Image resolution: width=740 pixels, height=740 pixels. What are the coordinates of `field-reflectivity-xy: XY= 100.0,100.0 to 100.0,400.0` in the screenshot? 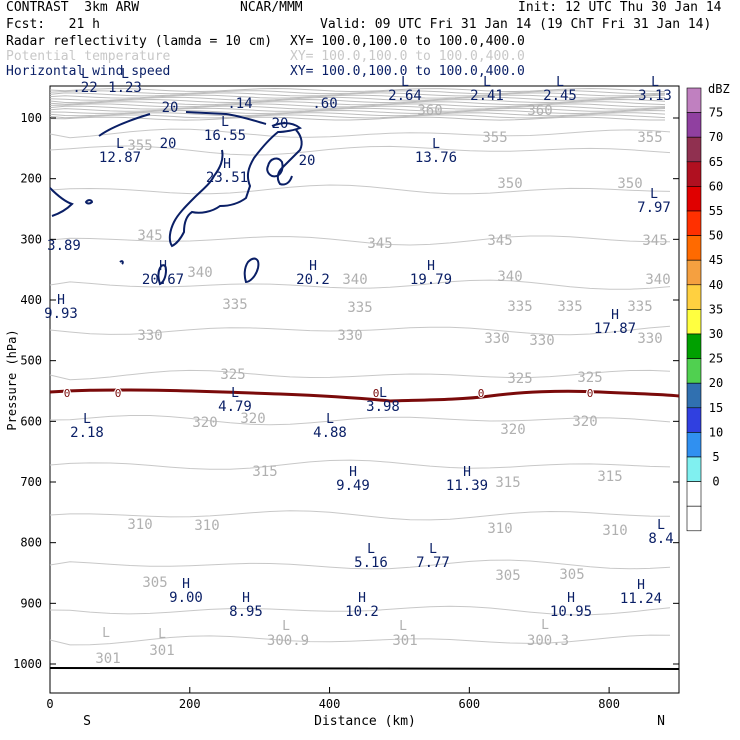 It's located at (407, 41).